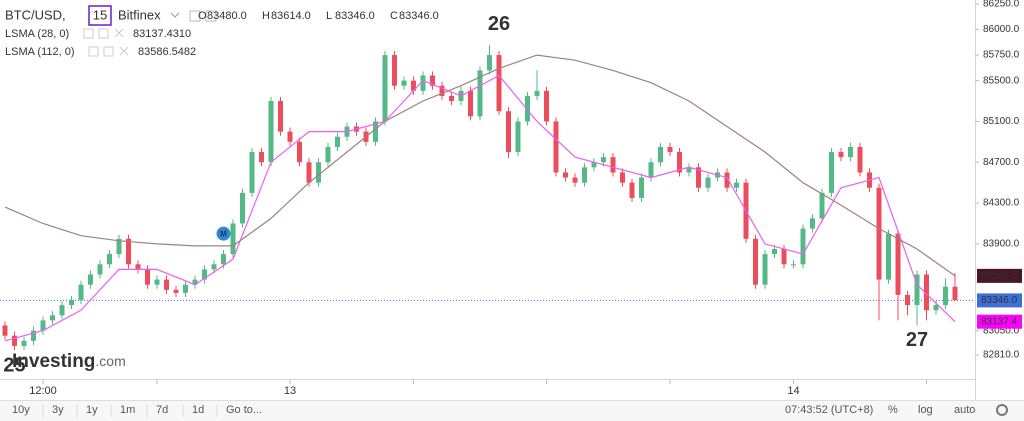  I want to click on interval-box, so click(100, 15).